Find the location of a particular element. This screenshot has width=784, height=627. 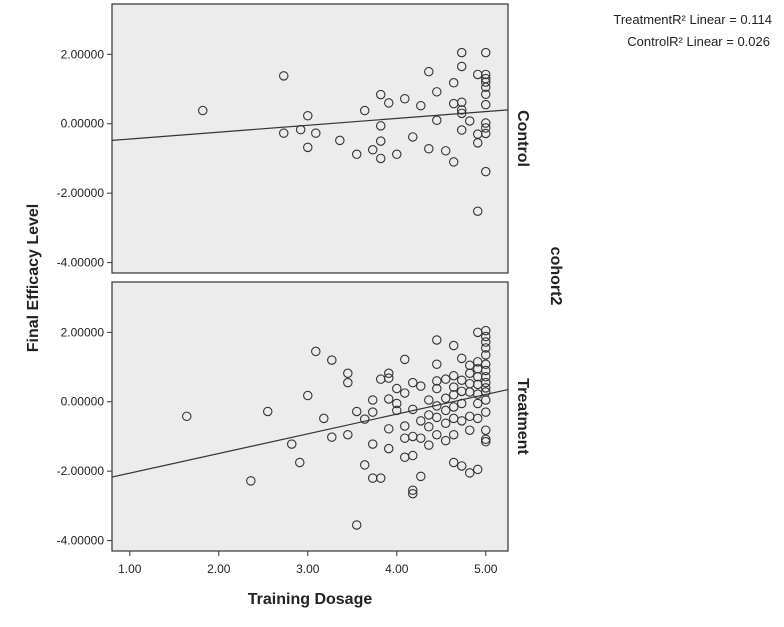

x-tick-label: 5.00 is located at coordinates (486, 569).